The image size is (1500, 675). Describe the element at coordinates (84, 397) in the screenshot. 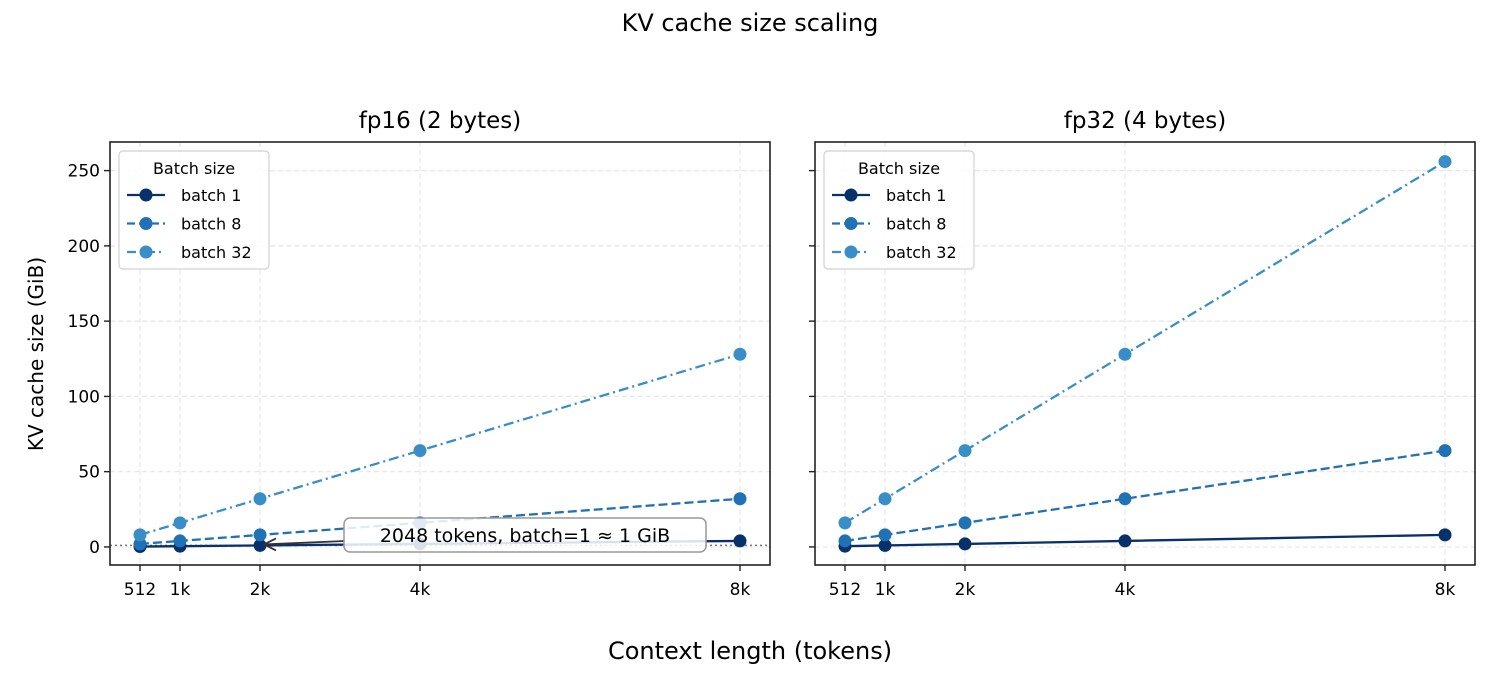

I see `y-tick-label: 100` at that location.